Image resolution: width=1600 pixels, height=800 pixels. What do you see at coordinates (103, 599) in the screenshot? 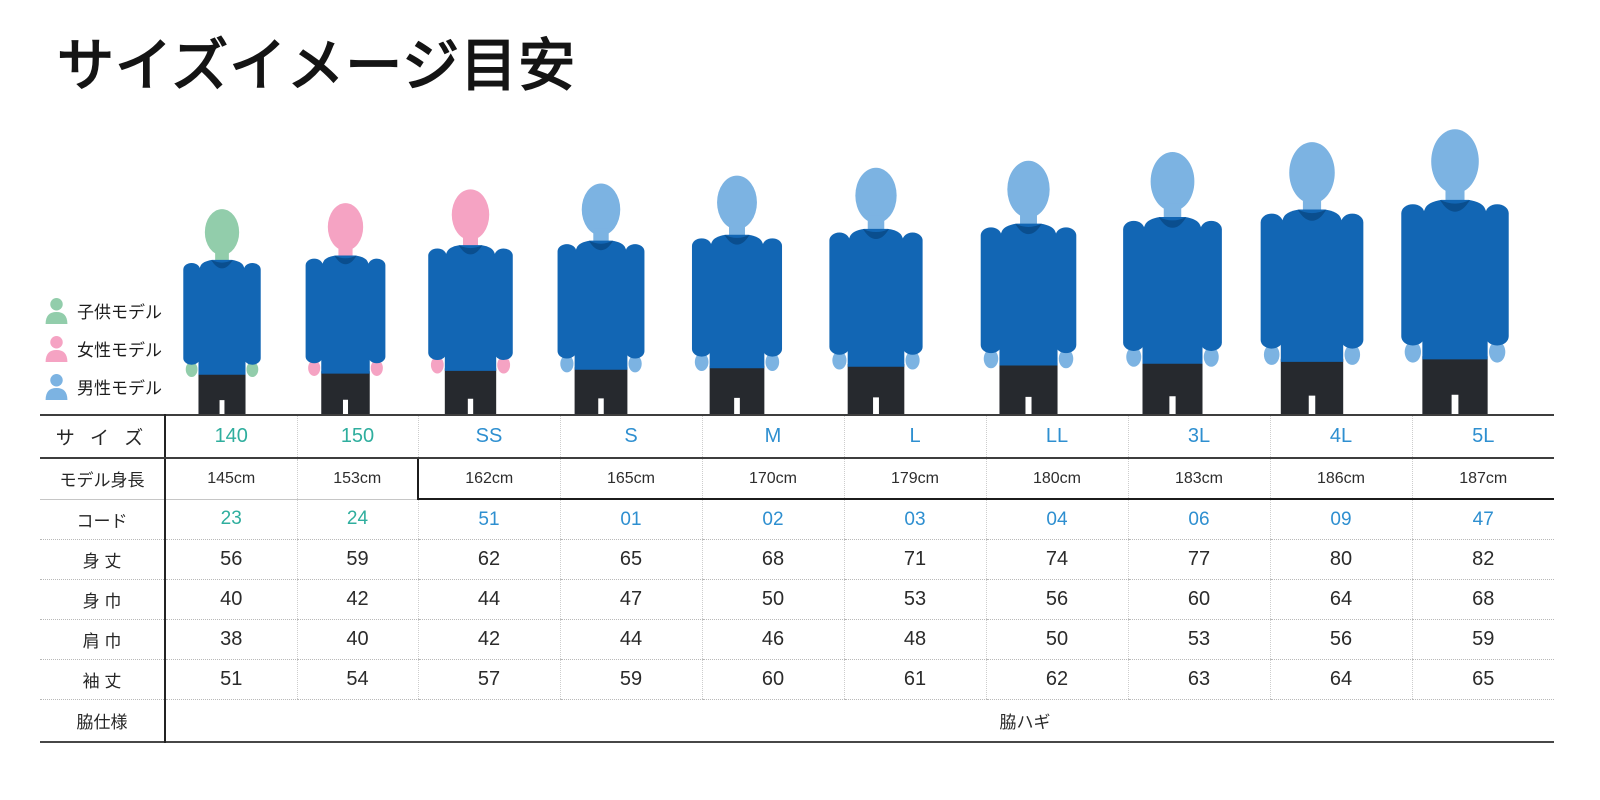
I see `row-label-body-width: 身 巾` at bounding box center [103, 599].